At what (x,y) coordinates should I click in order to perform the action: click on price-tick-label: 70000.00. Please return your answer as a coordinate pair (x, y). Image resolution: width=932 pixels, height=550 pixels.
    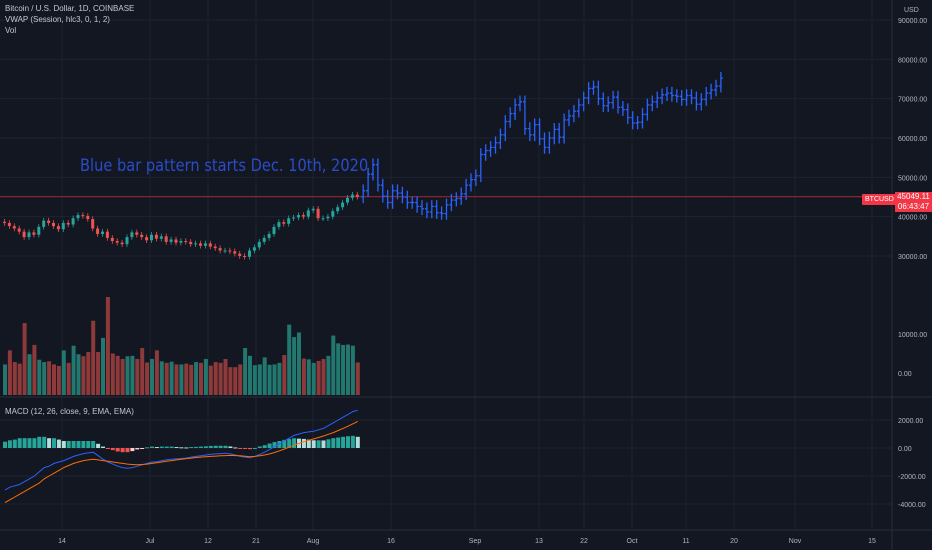
    Looking at the image, I should click on (912, 100).